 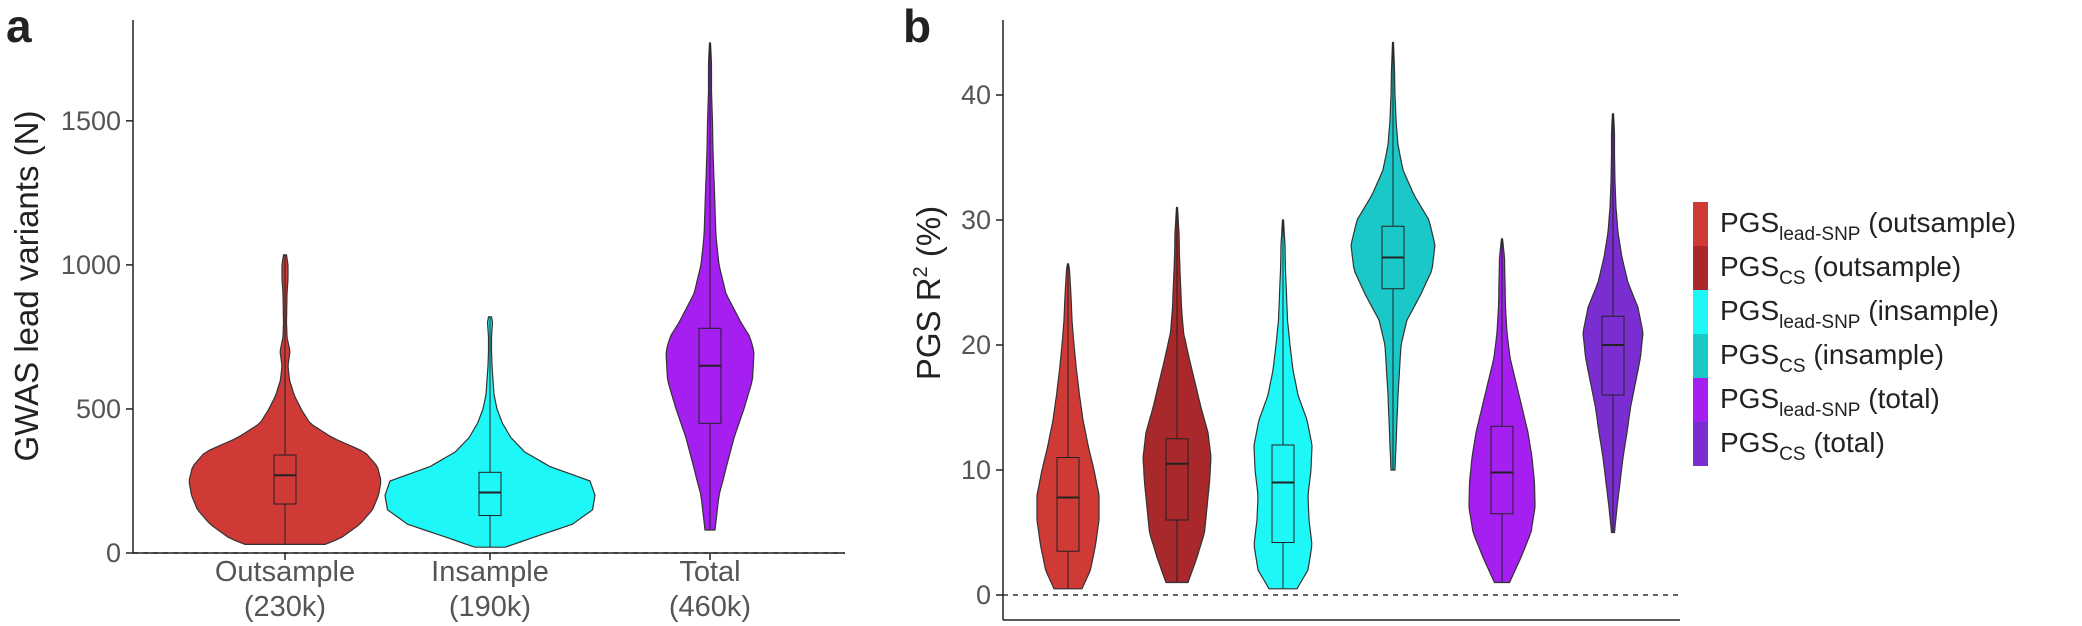 I want to click on panel-b-y-axis-title-sup: 2, so click(x=921, y=271).